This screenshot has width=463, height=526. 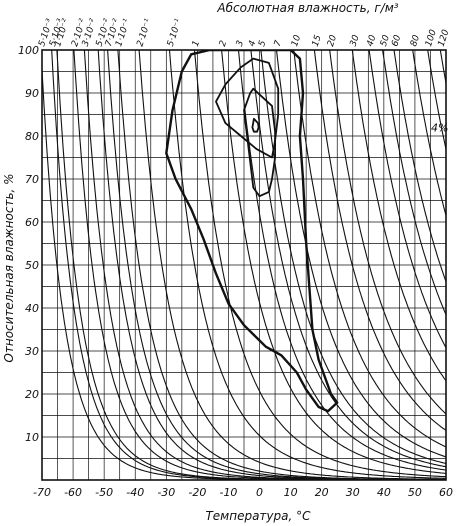 I want to click on contour-inner, so click(x=260, y=142).